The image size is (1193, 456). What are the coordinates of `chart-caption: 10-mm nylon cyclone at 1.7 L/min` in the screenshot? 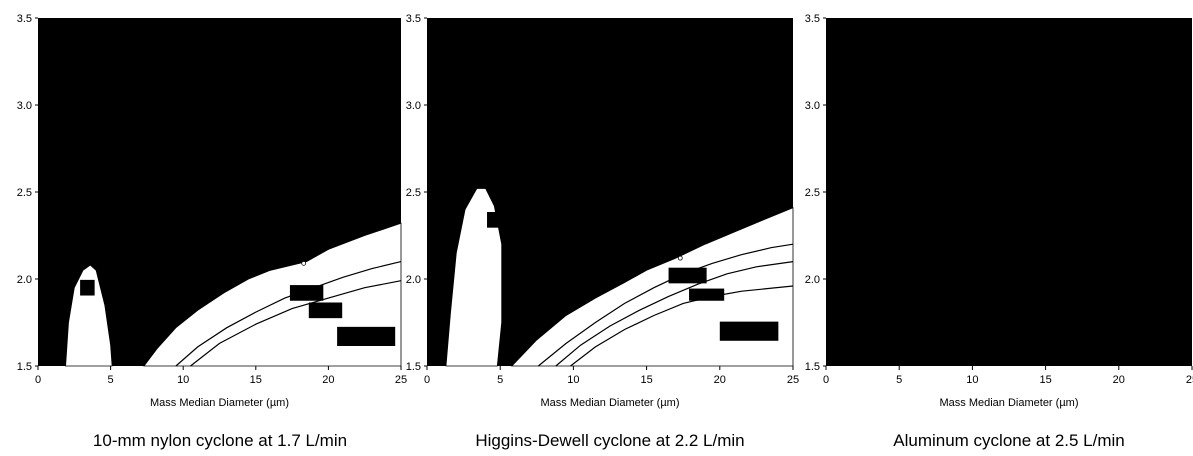 It's located at (220, 440).